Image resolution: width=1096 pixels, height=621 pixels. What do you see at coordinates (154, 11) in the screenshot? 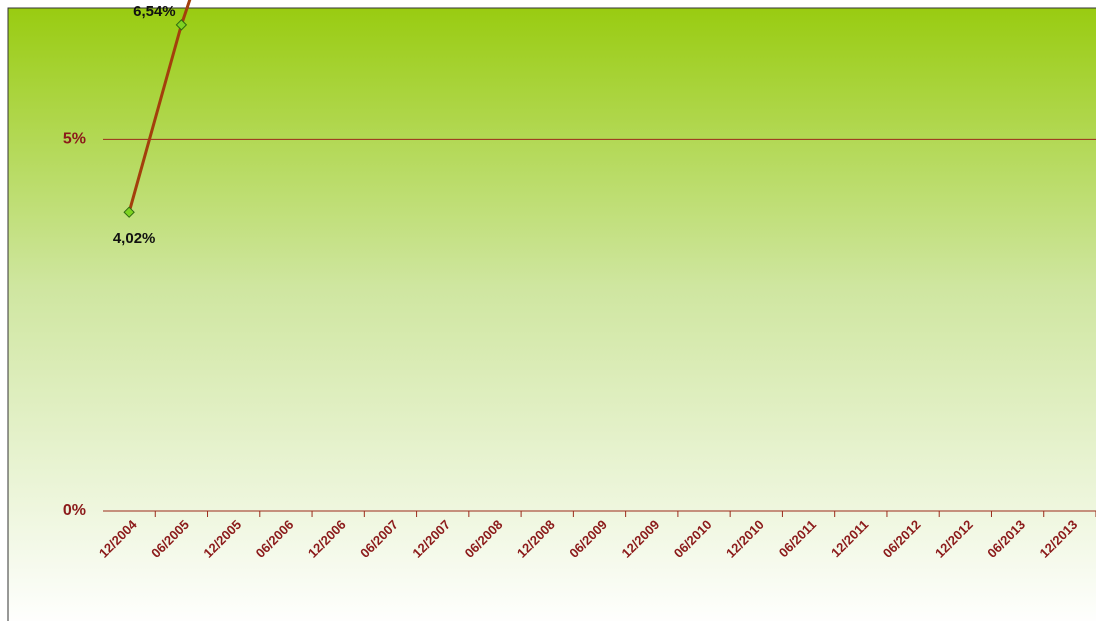
I see `value-label: 6,54%` at bounding box center [154, 11].